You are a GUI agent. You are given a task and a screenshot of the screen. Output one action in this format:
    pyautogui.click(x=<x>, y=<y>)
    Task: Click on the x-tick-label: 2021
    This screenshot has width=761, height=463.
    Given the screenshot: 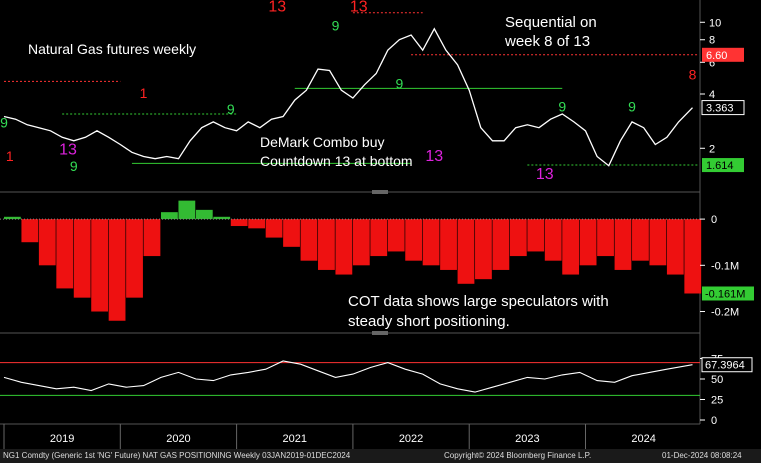 What is the action you would take?
    pyautogui.click(x=295, y=439)
    